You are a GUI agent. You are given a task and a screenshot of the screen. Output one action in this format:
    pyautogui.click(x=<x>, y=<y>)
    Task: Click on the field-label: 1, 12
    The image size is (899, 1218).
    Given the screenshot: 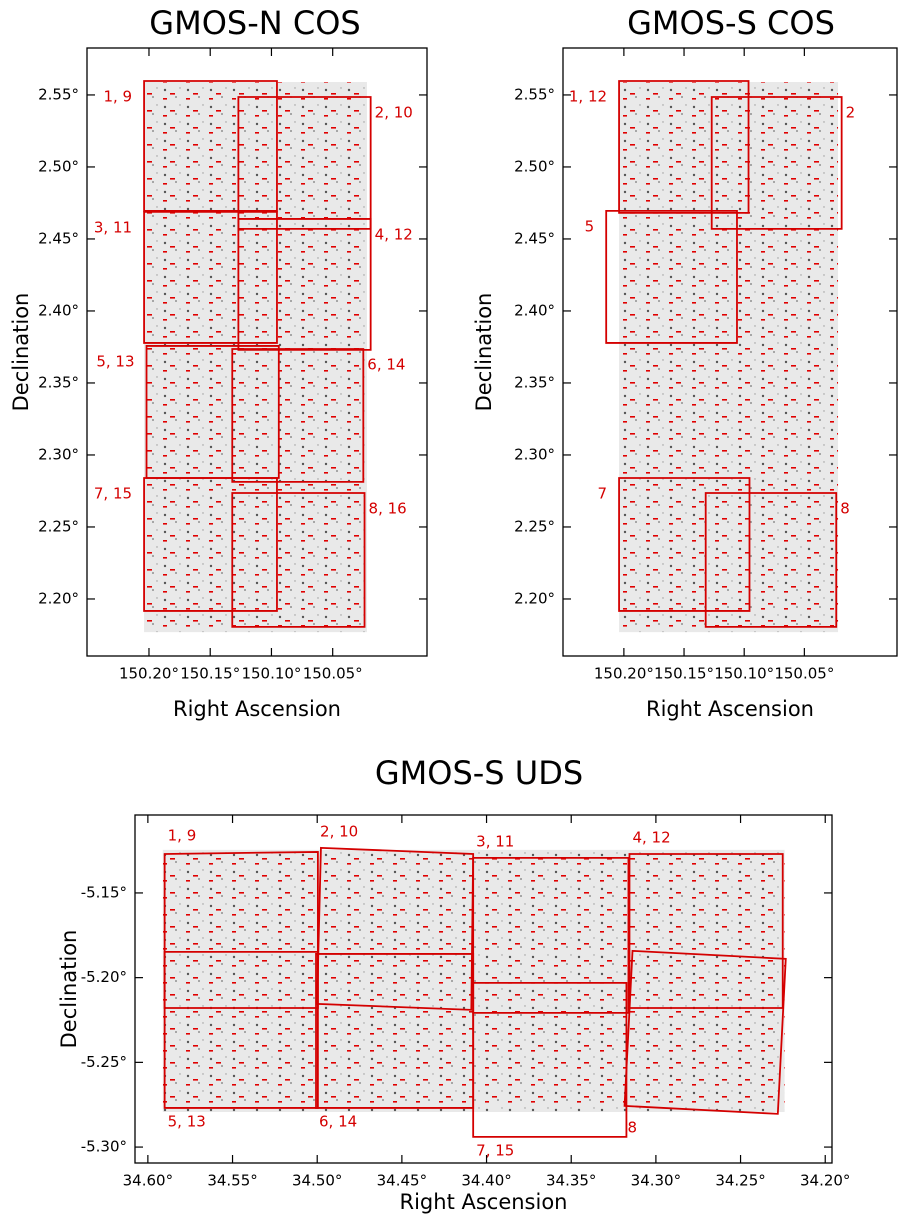 What is the action you would take?
    pyautogui.click(x=588, y=96)
    